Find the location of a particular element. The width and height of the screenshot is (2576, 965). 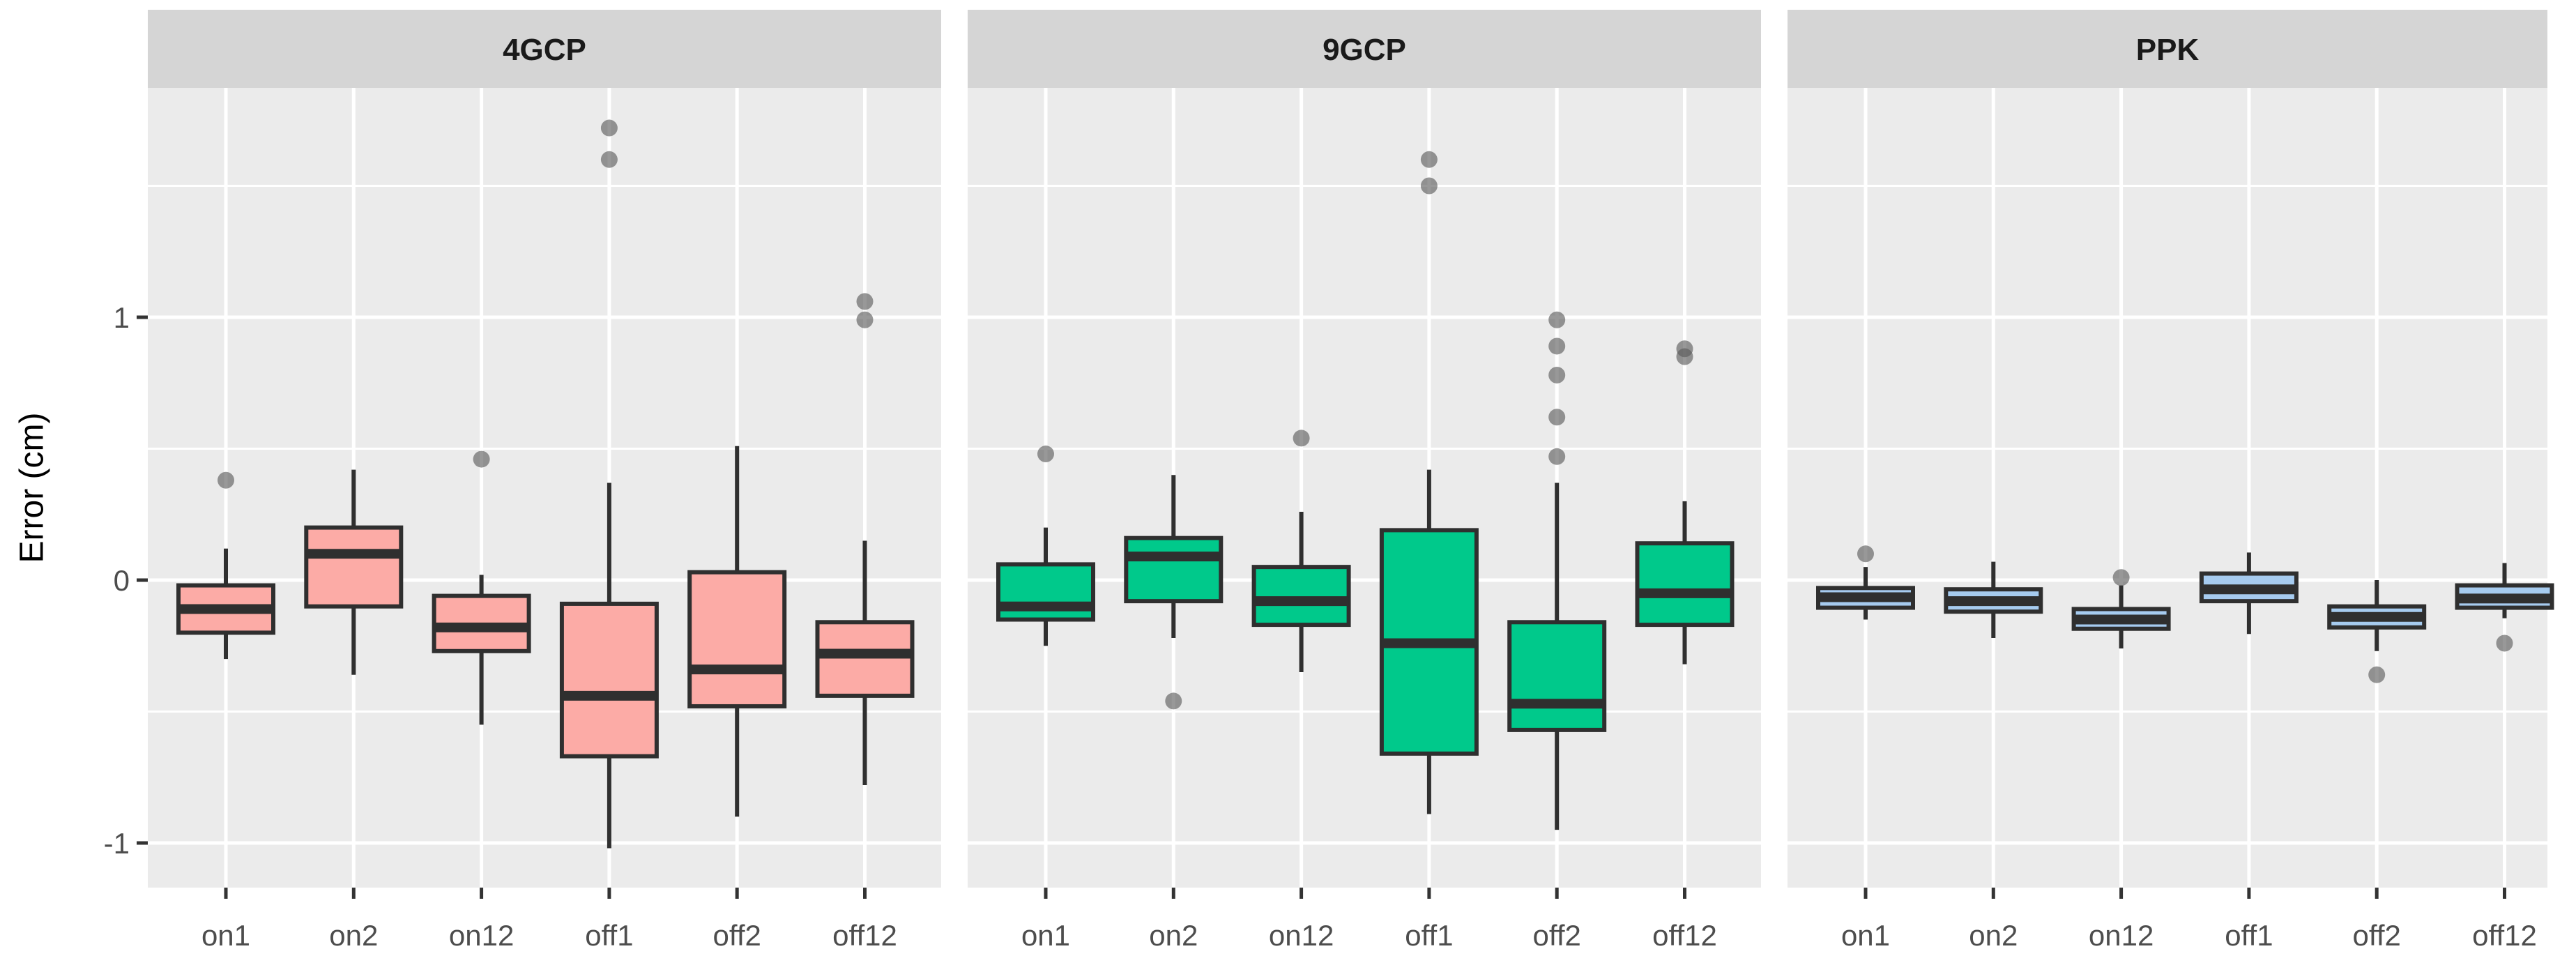

y-axis: 1 0 -1 is located at coordinates (126, 580).